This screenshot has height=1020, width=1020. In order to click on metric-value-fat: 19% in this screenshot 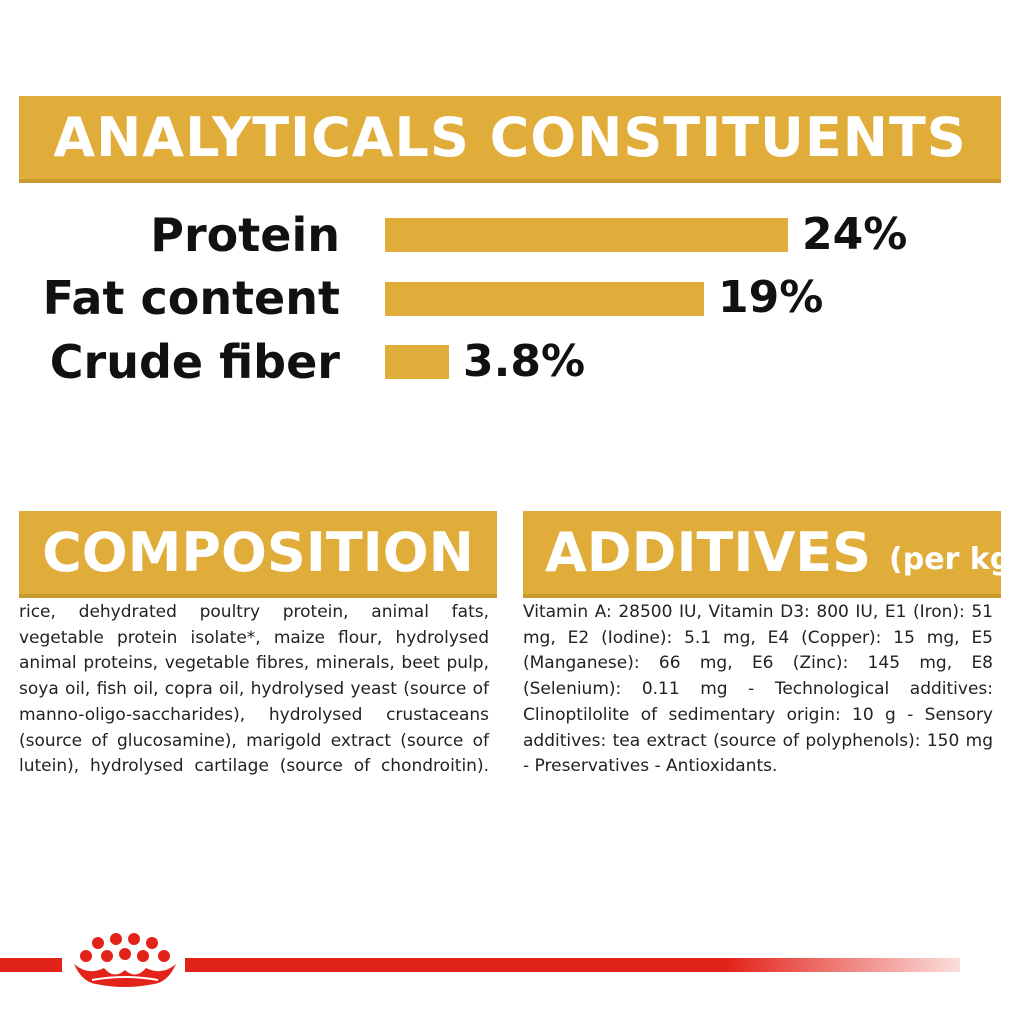, I will do `click(771, 297)`.